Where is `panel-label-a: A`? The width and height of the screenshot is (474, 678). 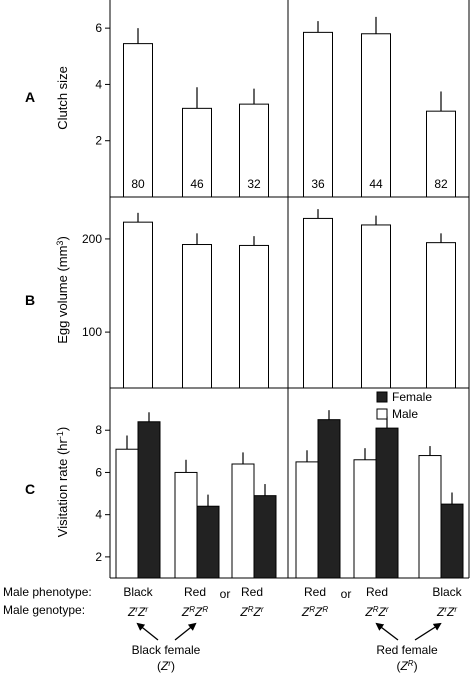
panel-label-a: A is located at coordinates (30, 97).